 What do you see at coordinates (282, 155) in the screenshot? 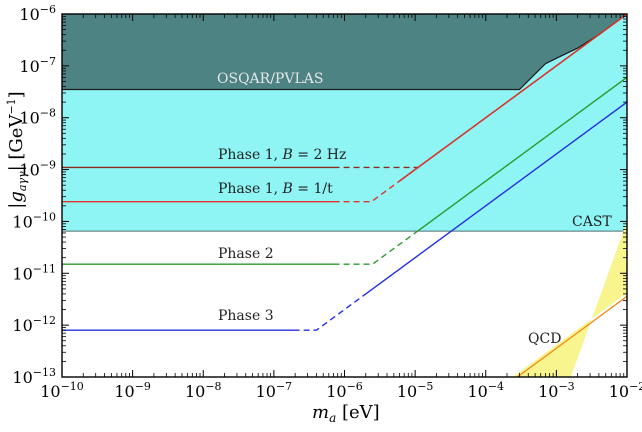
I see `phase1-2hz-label: Phase 1, B = 2 Hz` at bounding box center [282, 155].